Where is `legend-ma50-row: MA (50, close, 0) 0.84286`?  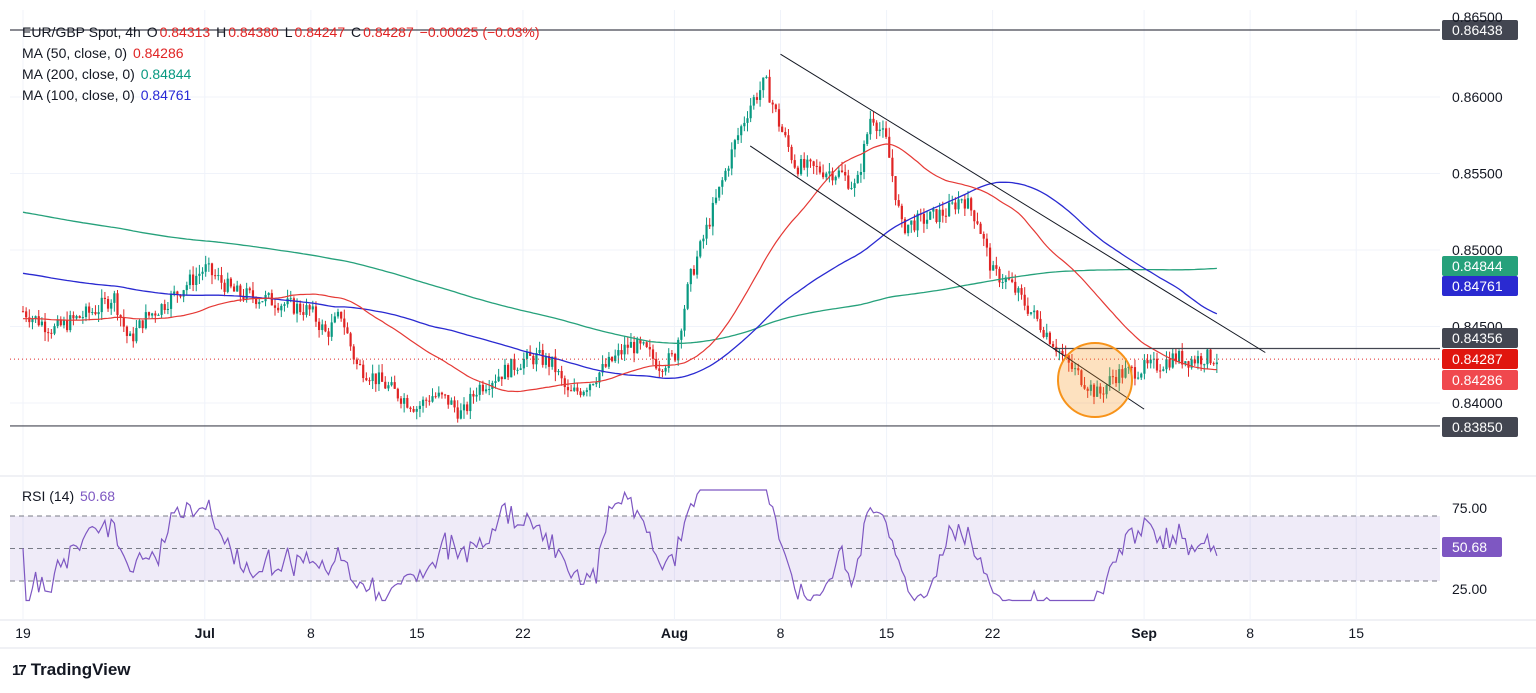 legend-ma50-row: MA (50, close, 0) 0.84286 is located at coordinates (104, 53).